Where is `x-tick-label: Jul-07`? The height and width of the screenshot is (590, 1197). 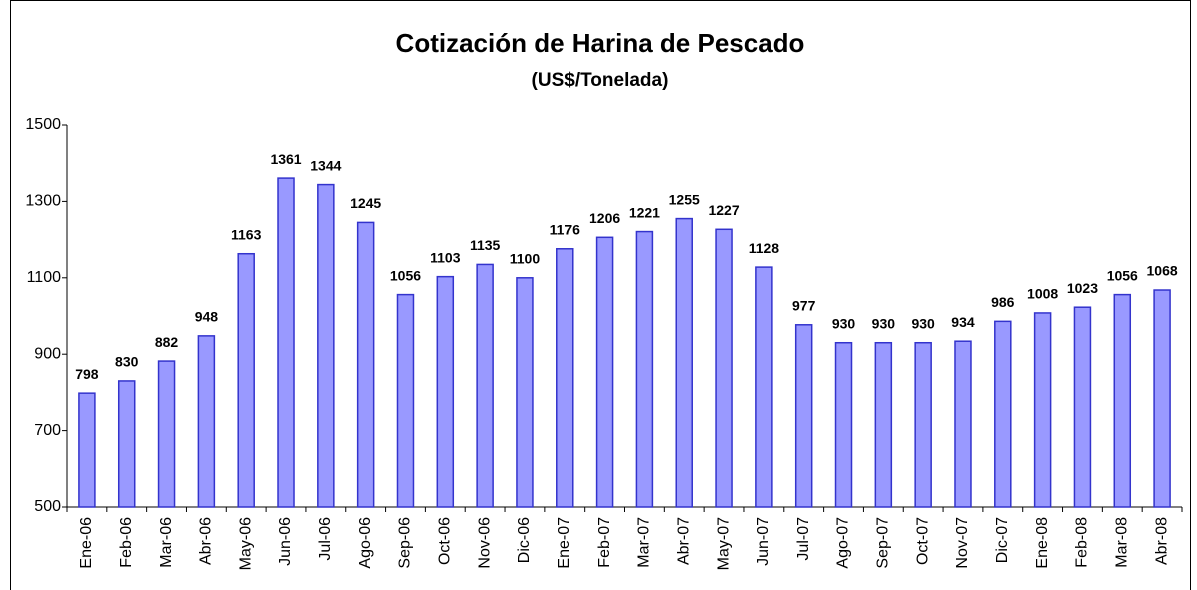 x-tick-label: Jul-07 is located at coordinates (803, 539).